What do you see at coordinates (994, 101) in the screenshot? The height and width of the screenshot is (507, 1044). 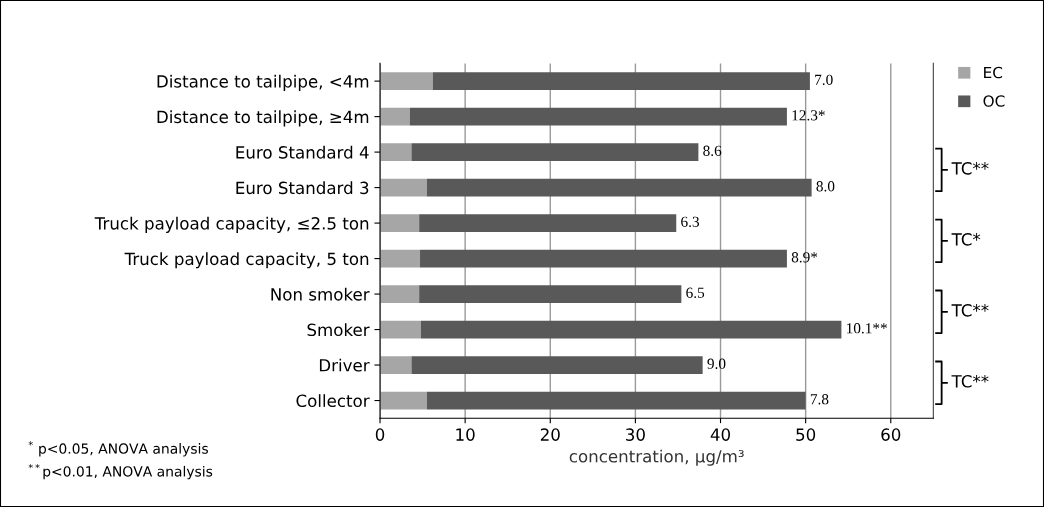 I see `legend-label: OC` at bounding box center [994, 101].